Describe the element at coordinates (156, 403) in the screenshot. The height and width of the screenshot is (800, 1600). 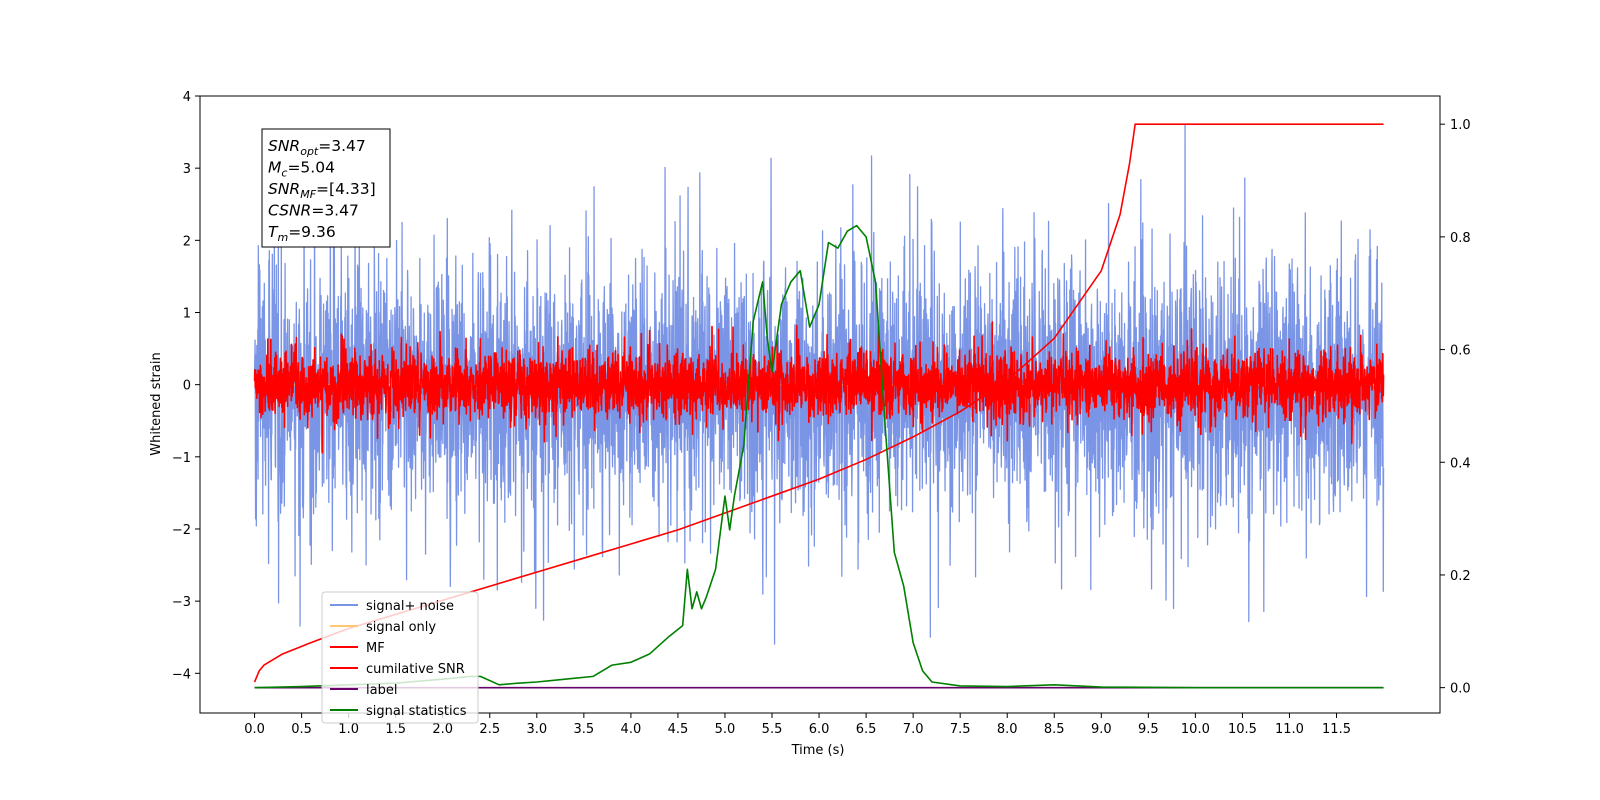
I see `y-axis-label: Whitened strain` at that location.